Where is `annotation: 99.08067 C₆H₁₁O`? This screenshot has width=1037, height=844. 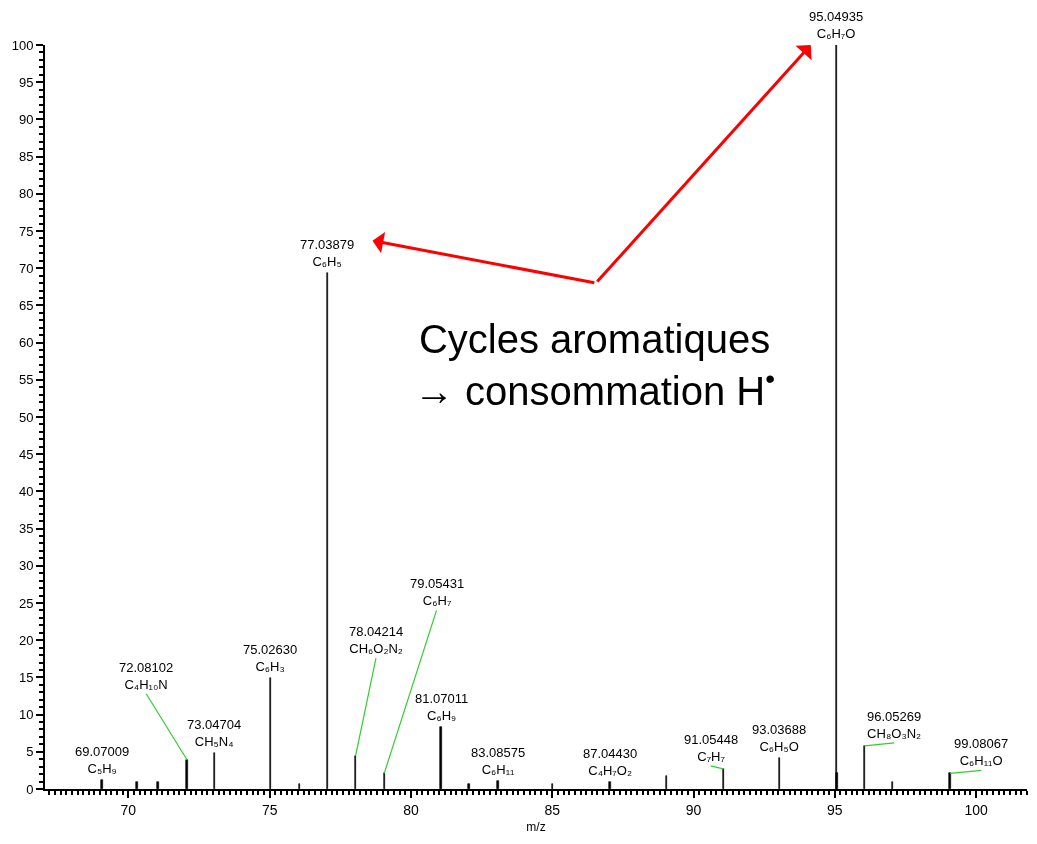 annotation: 99.08067 C₆H₁₁O is located at coordinates (981, 752).